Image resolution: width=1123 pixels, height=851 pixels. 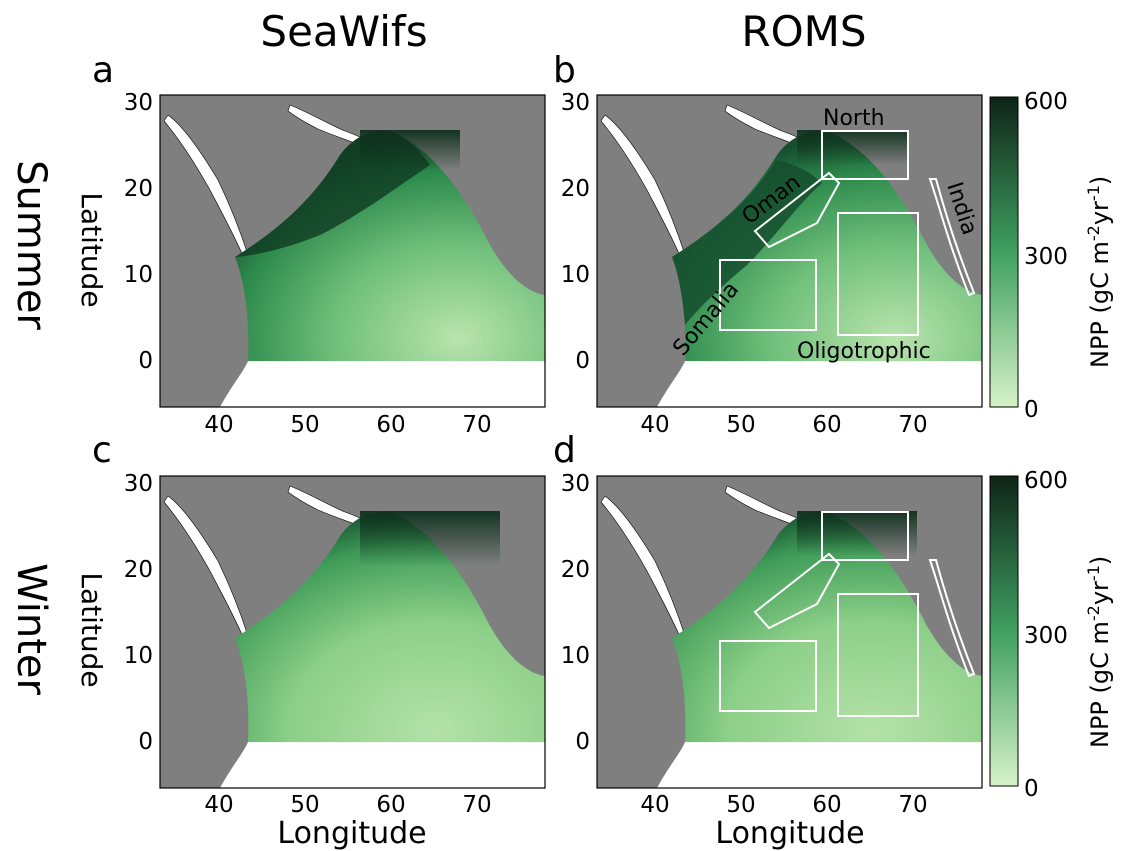 What do you see at coordinates (789, 251) in the screenshot?
I see `map-panel-b: North Oman India Somalia Oligotrophic` at bounding box center [789, 251].